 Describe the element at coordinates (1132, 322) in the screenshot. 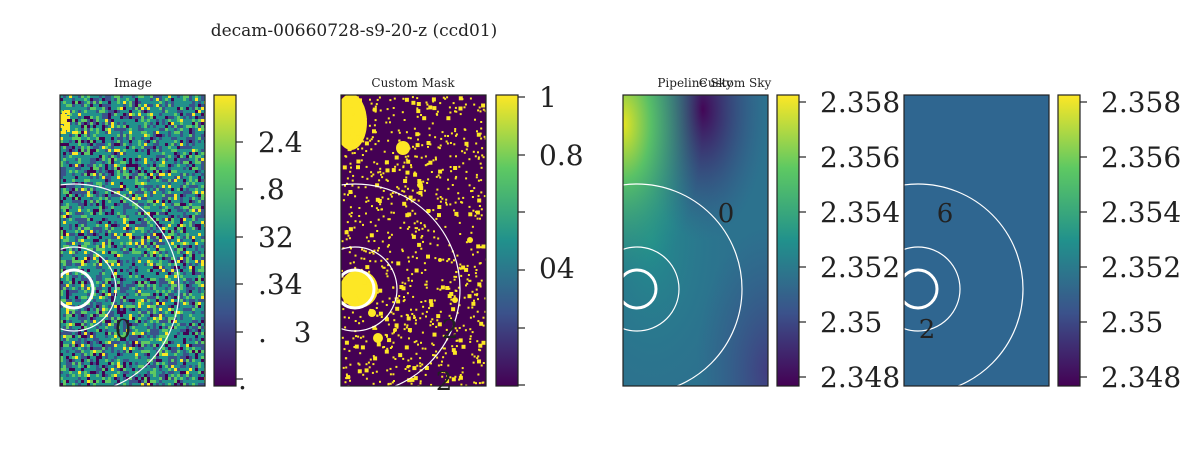

I see `colorbar-tick-label: 2.35` at that location.